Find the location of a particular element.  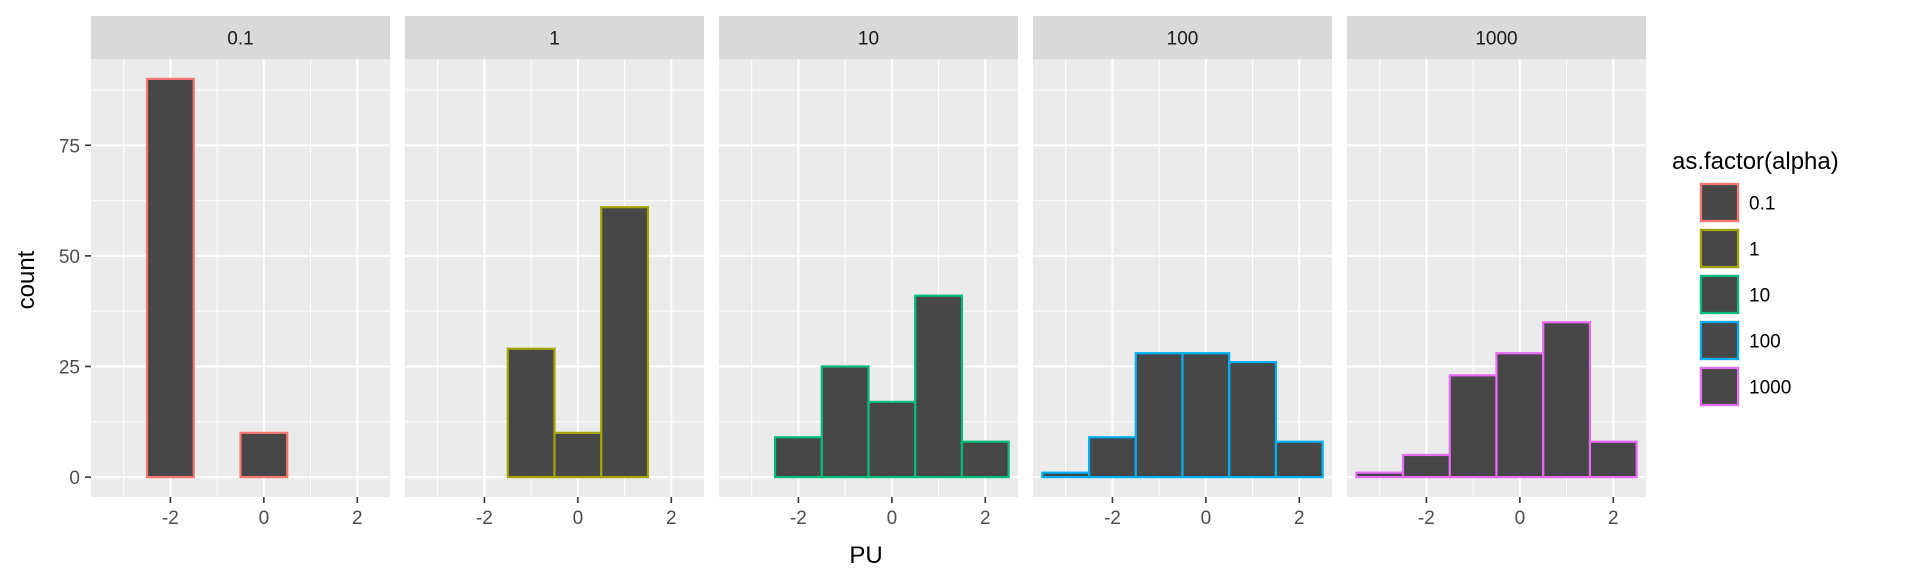

facet-strip-label: 100 is located at coordinates (1183, 39).